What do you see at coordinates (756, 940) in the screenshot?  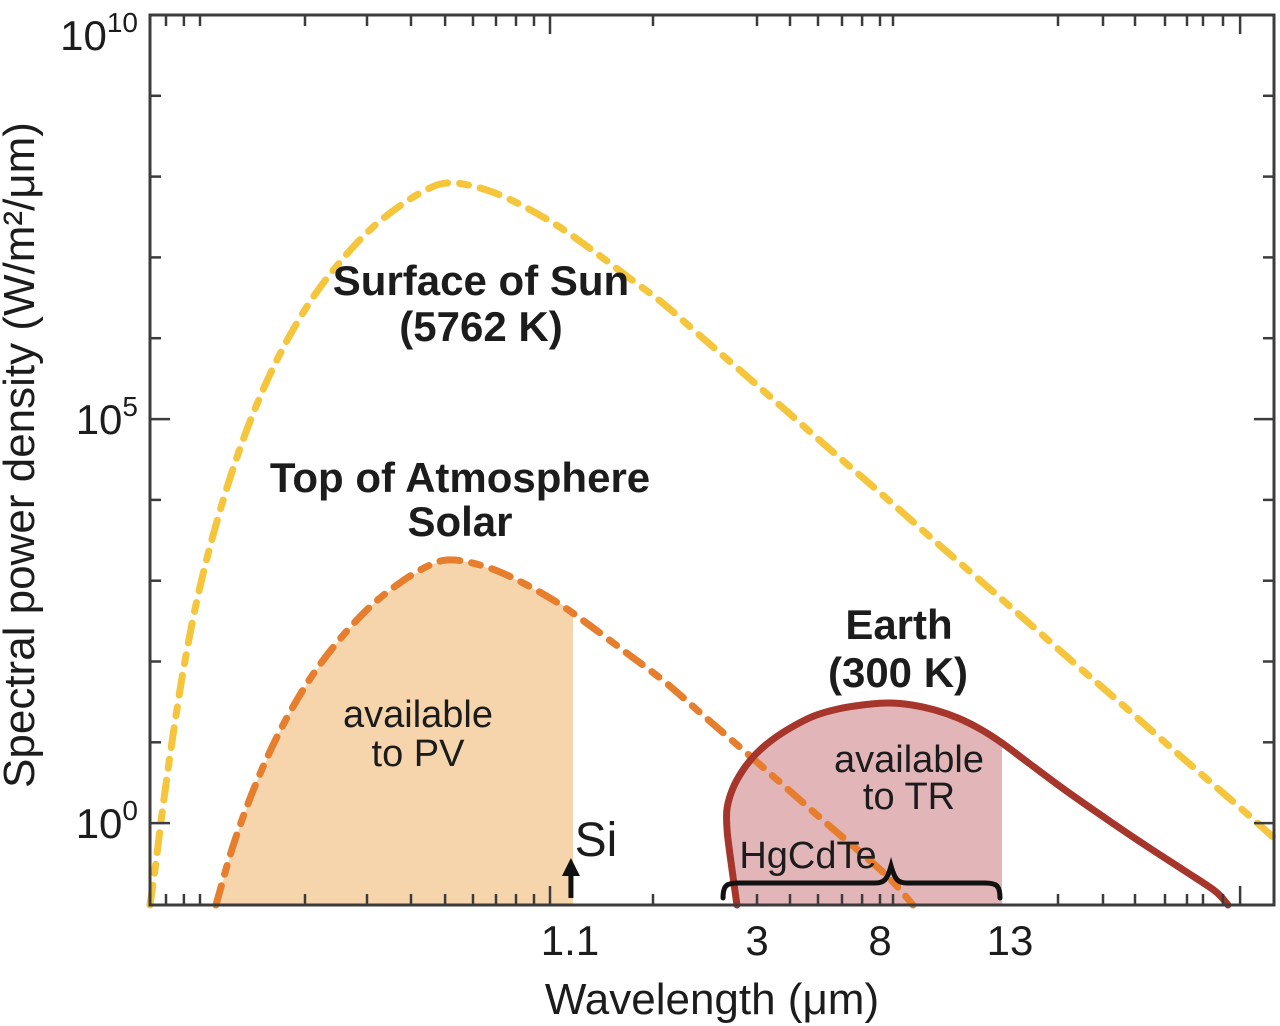 I see `x-tick-label-3: 3` at bounding box center [756, 940].